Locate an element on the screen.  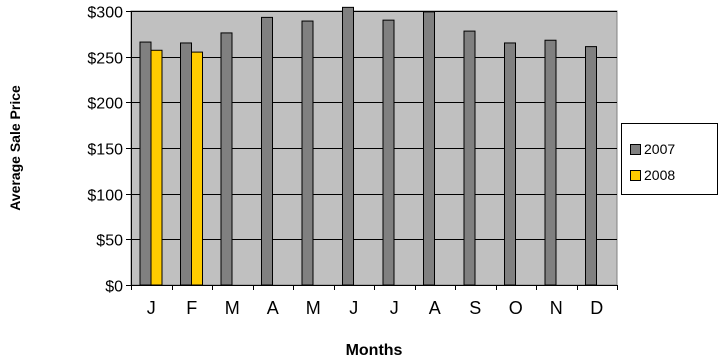
y-tick-label: $100 is located at coordinates (105, 196).